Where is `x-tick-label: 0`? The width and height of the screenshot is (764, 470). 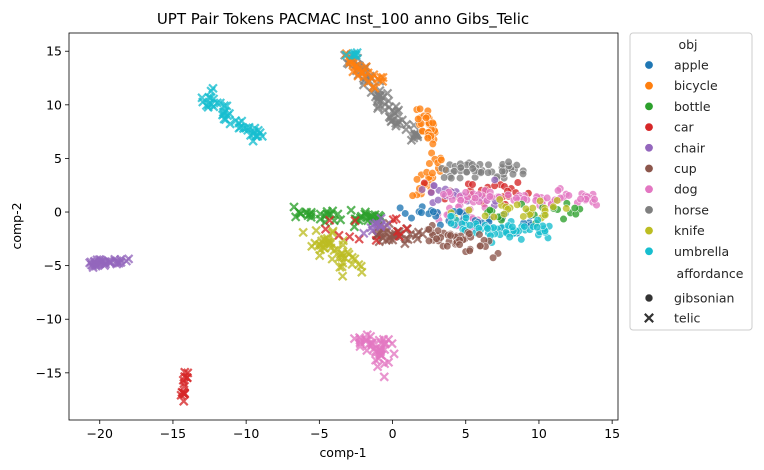 x-tick-label: 0 is located at coordinates (393, 433).